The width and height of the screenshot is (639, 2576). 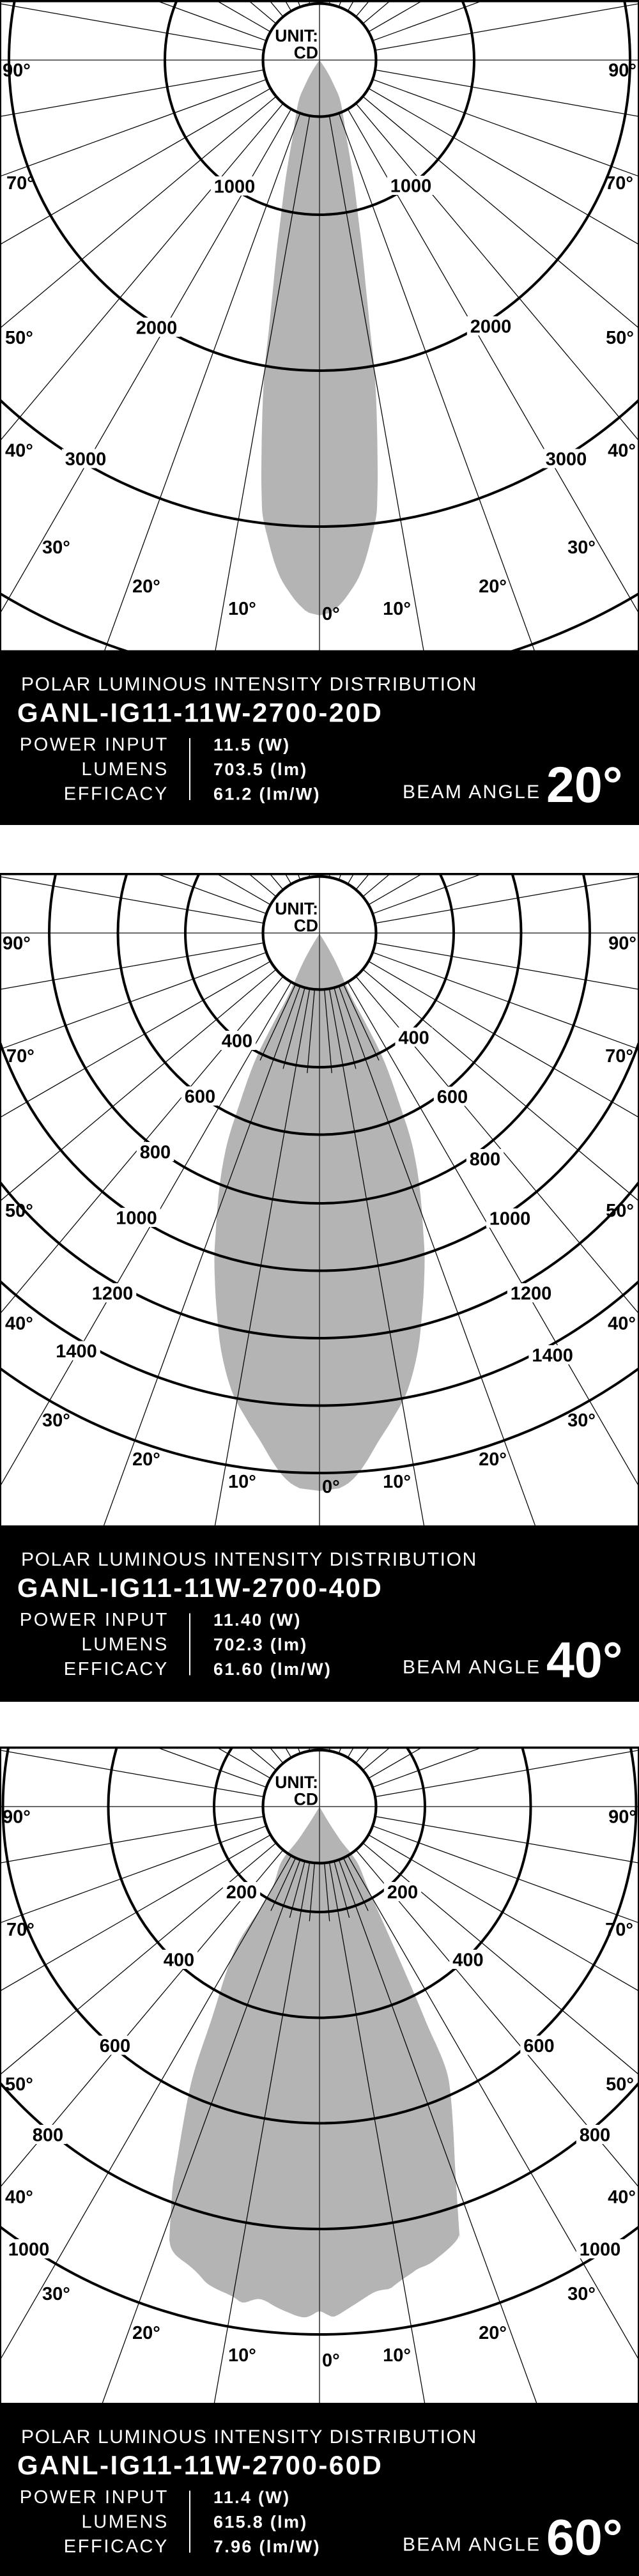 I want to click on svg-text: 60°, so click(x=584, y=2537).